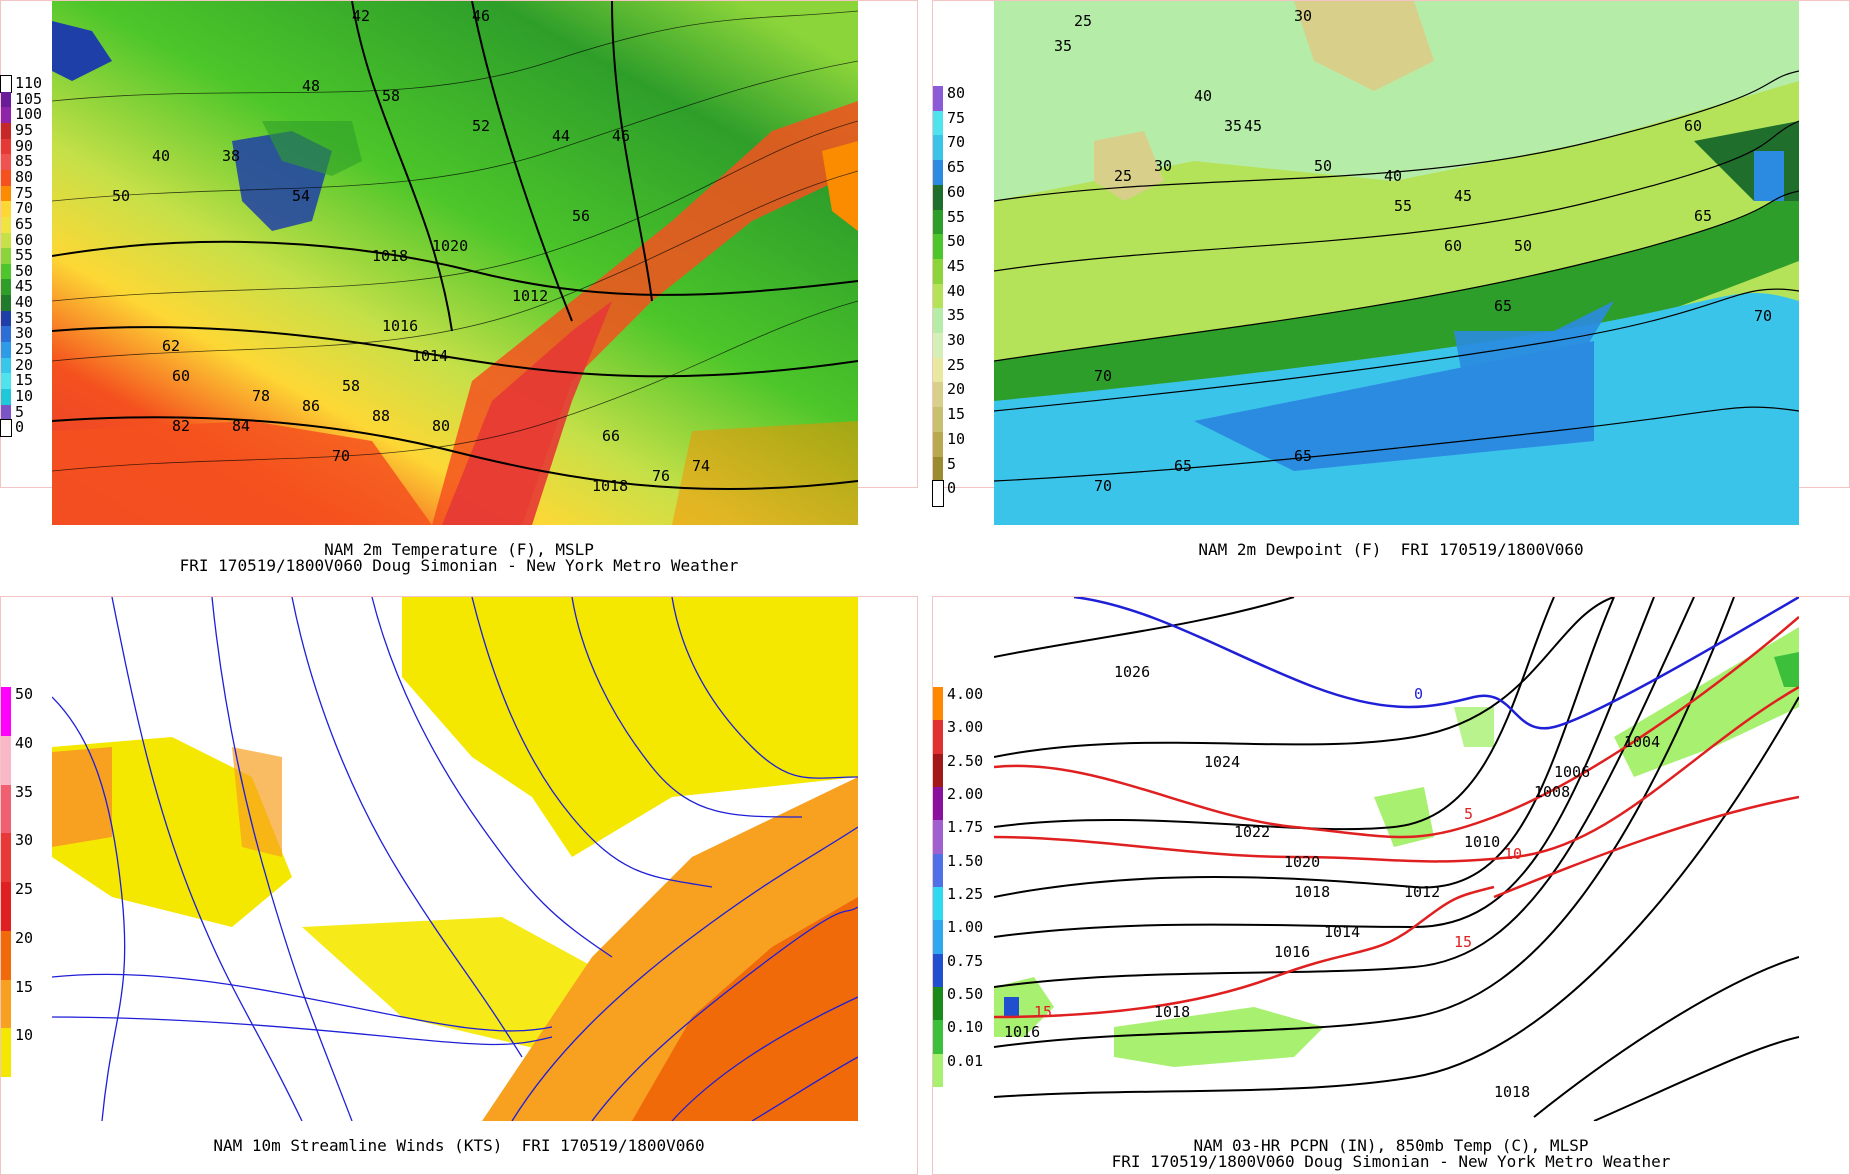 The width and height of the screenshot is (1850, 1175). What do you see at coordinates (965, 894) in the screenshot?
I see `legend-label: 1.25` at bounding box center [965, 894].